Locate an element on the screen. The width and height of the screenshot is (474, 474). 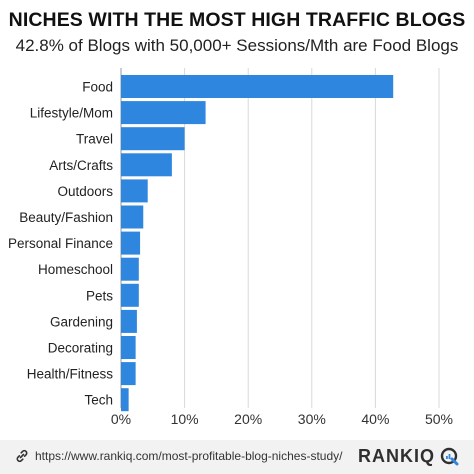
x-tick-label: 20% is located at coordinates (248, 419).